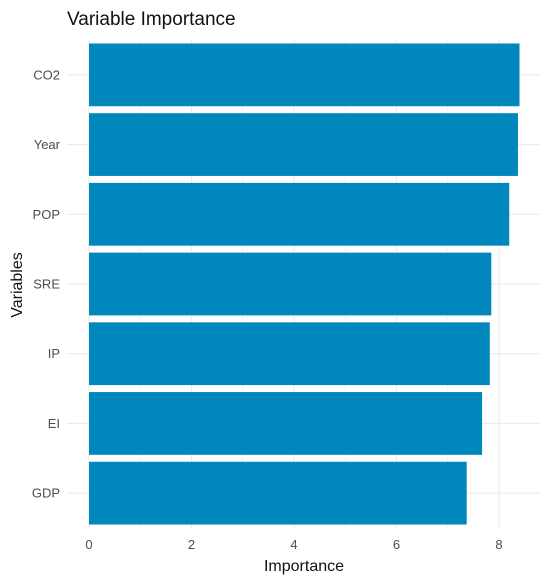 The height and width of the screenshot is (583, 550). Describe the element at coordinates (46, 493) in the screenshot. I see `y-tick-label: GDP` at that location.